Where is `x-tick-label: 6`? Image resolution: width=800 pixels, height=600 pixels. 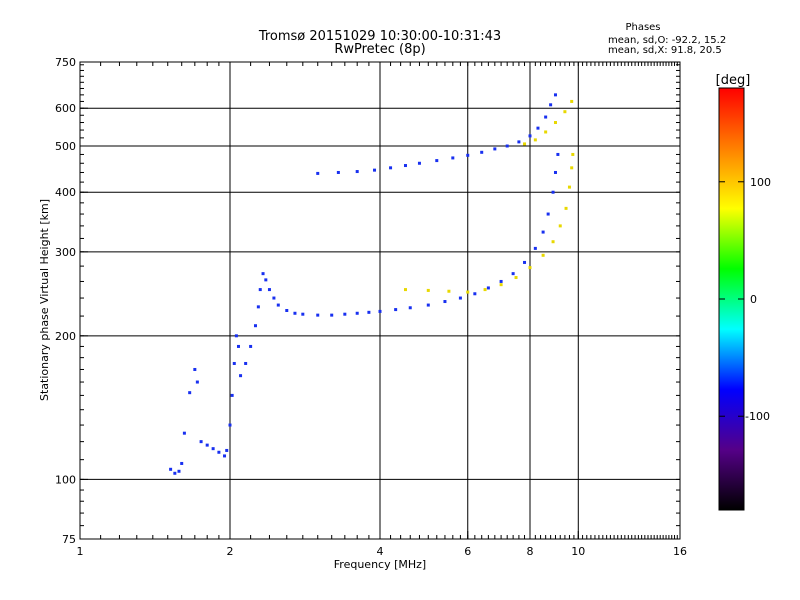
x-tick-label: 6 is located at coordinates (467, 551).